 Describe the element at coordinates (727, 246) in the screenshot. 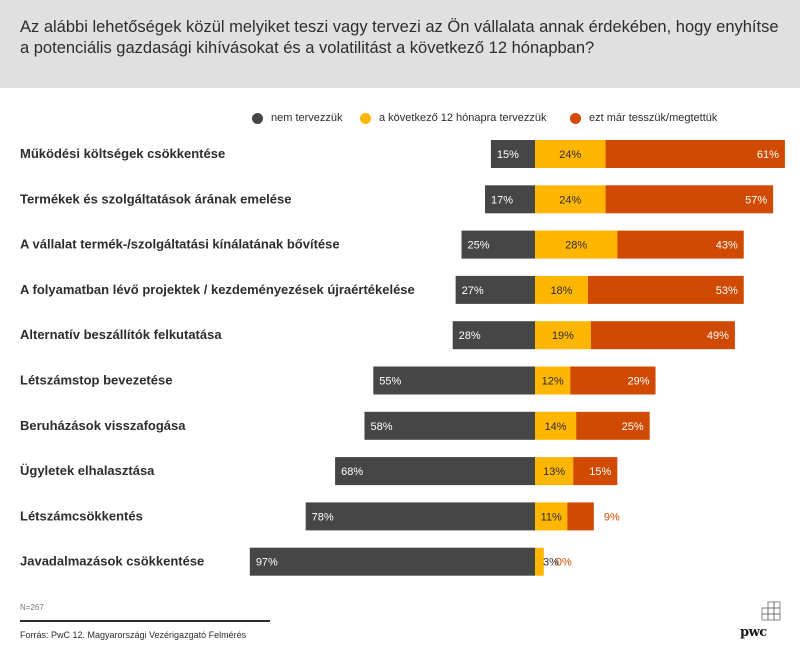

I see `data-label-done: 43%` at that location.